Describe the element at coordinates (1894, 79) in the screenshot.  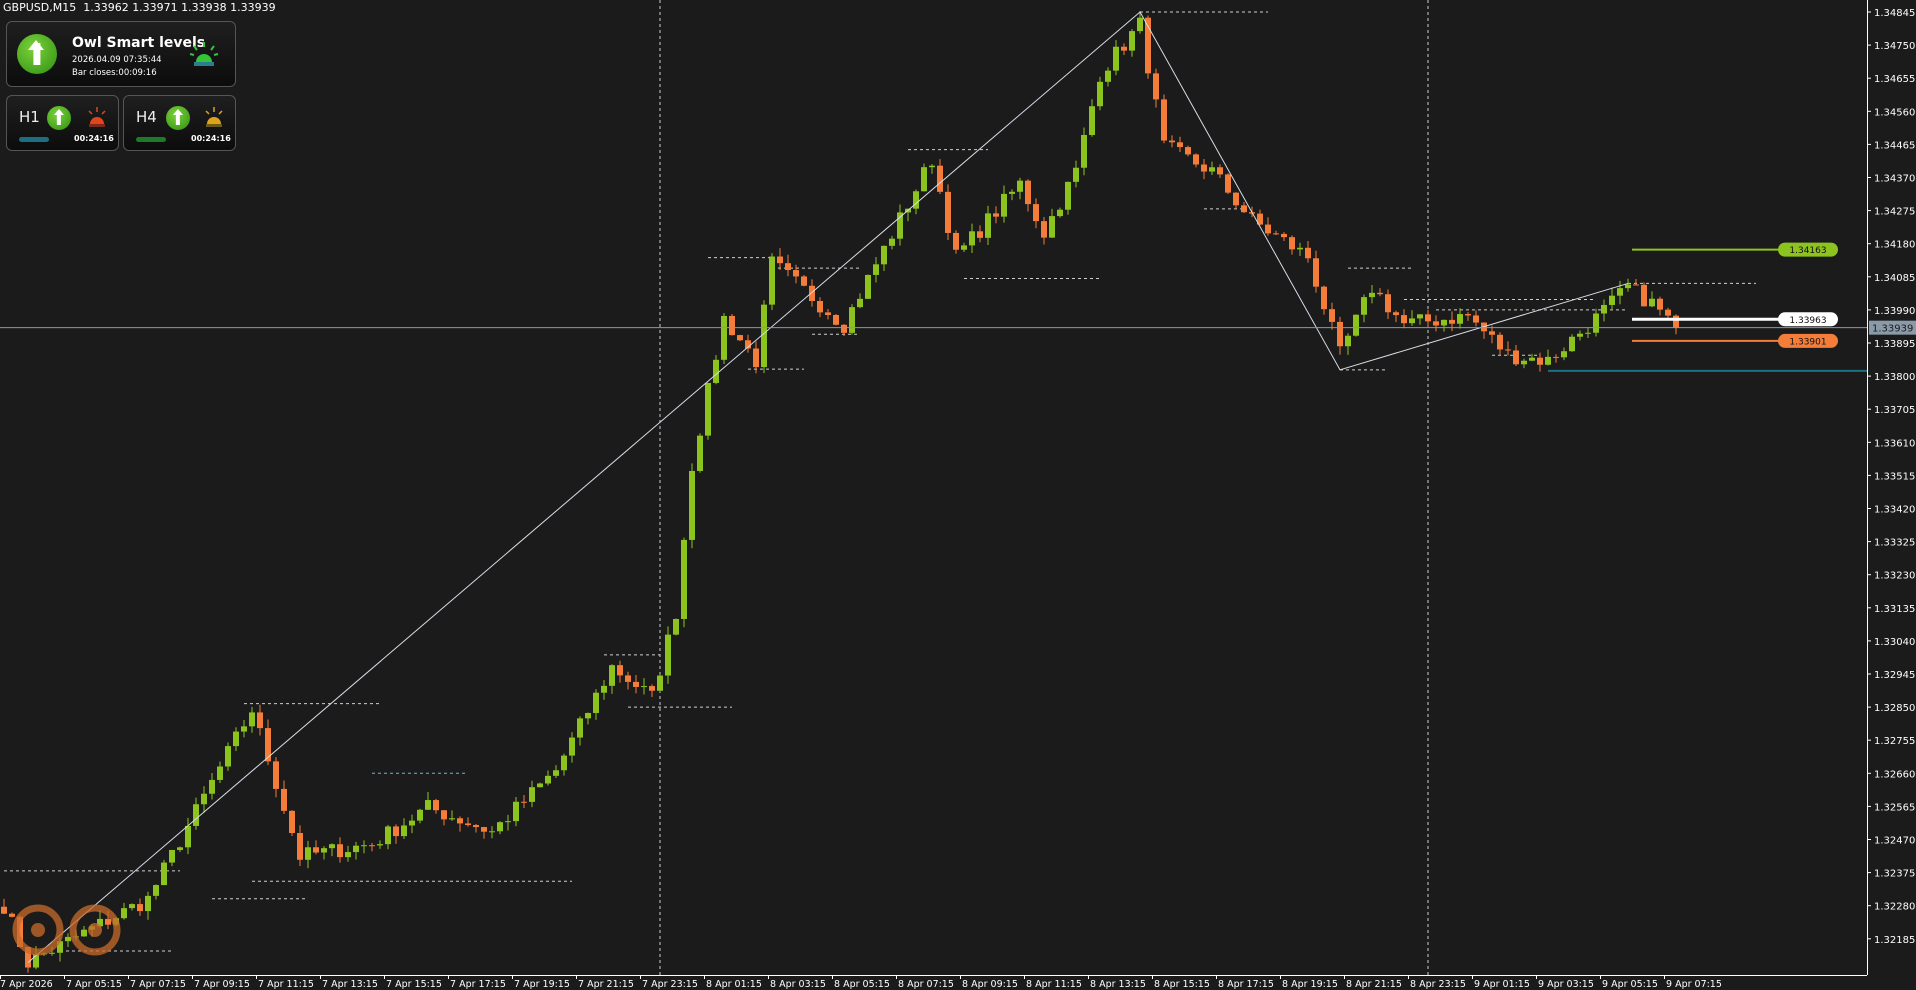
I see `price-tick-label: 1.34655` at that location.